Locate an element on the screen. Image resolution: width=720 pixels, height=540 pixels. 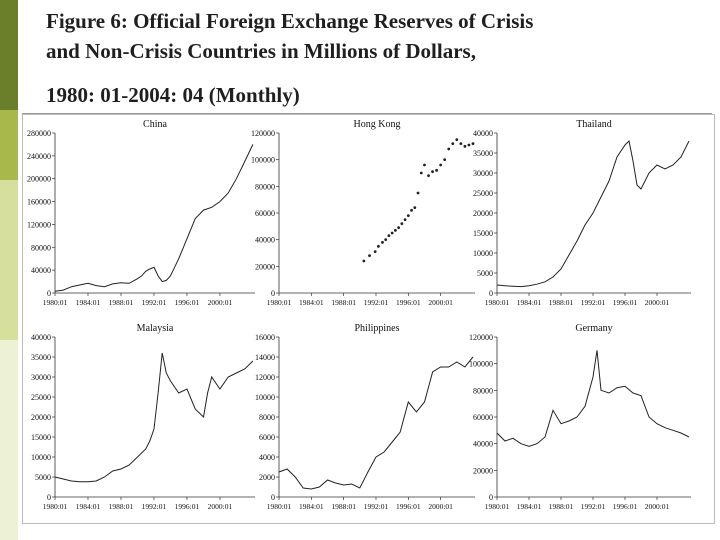
china-x-tick-label: 1984:01 is located at coordinates (88, 302).